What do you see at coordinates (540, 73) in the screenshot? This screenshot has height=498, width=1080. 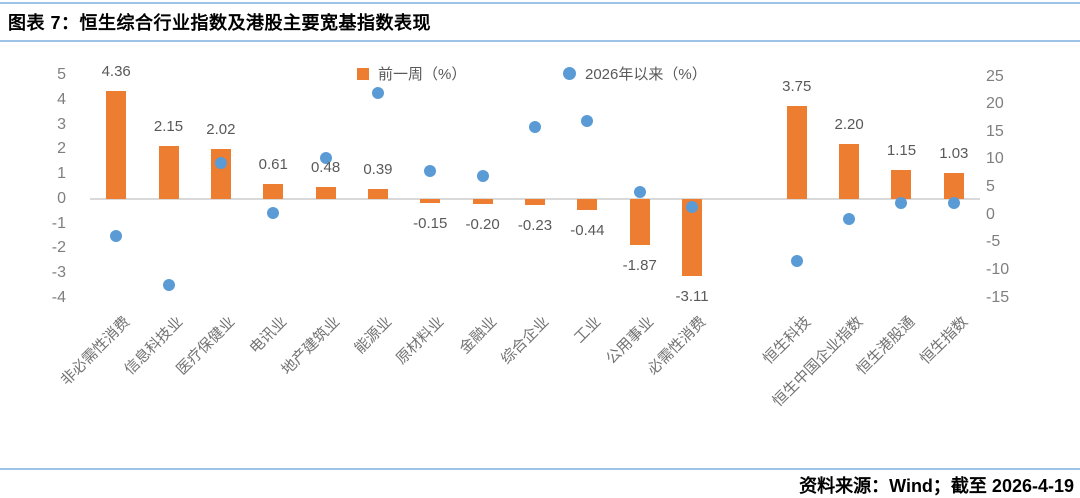 I see `chart-legend: 前一周（%） 2026年以来（%）` at bounding box center [540, 73].